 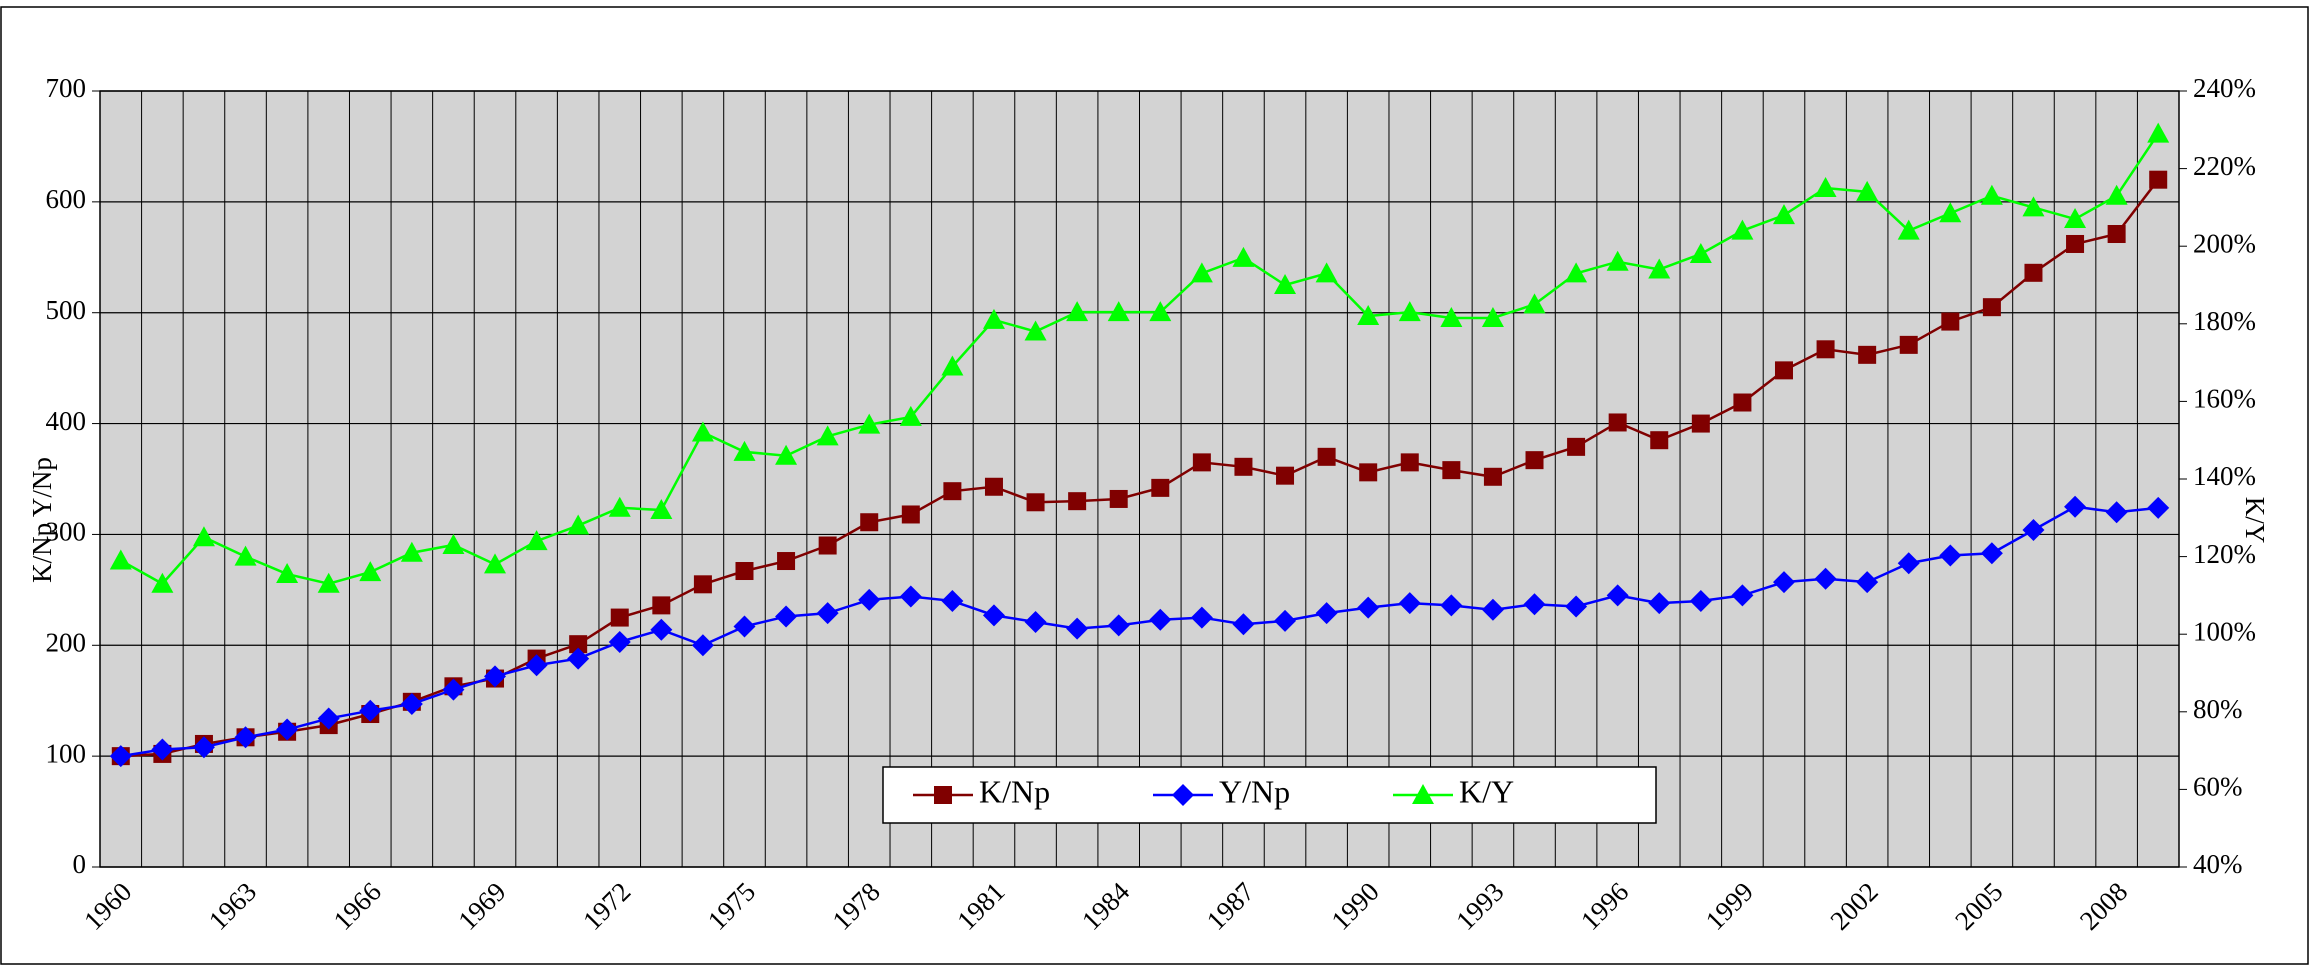 I want to click on y-tick-label: 300, so click(x=66, y=532).